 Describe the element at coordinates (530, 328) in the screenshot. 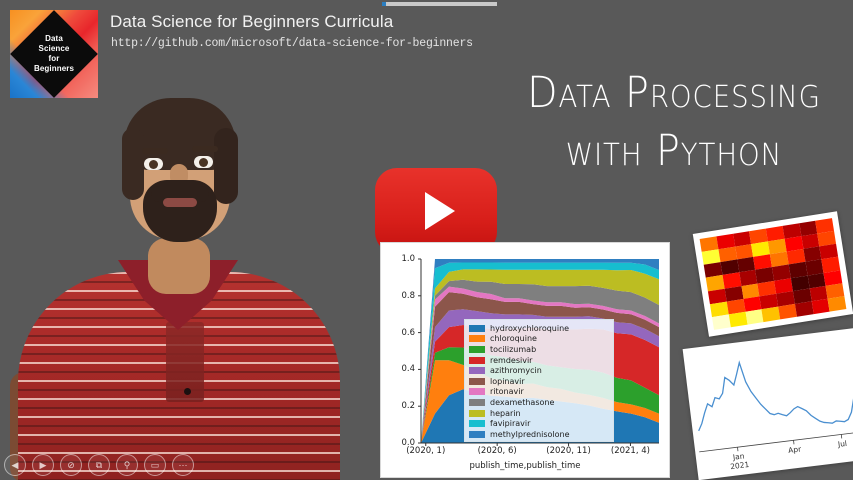

I see `legend-label: hydroxychloroquine` at that location.